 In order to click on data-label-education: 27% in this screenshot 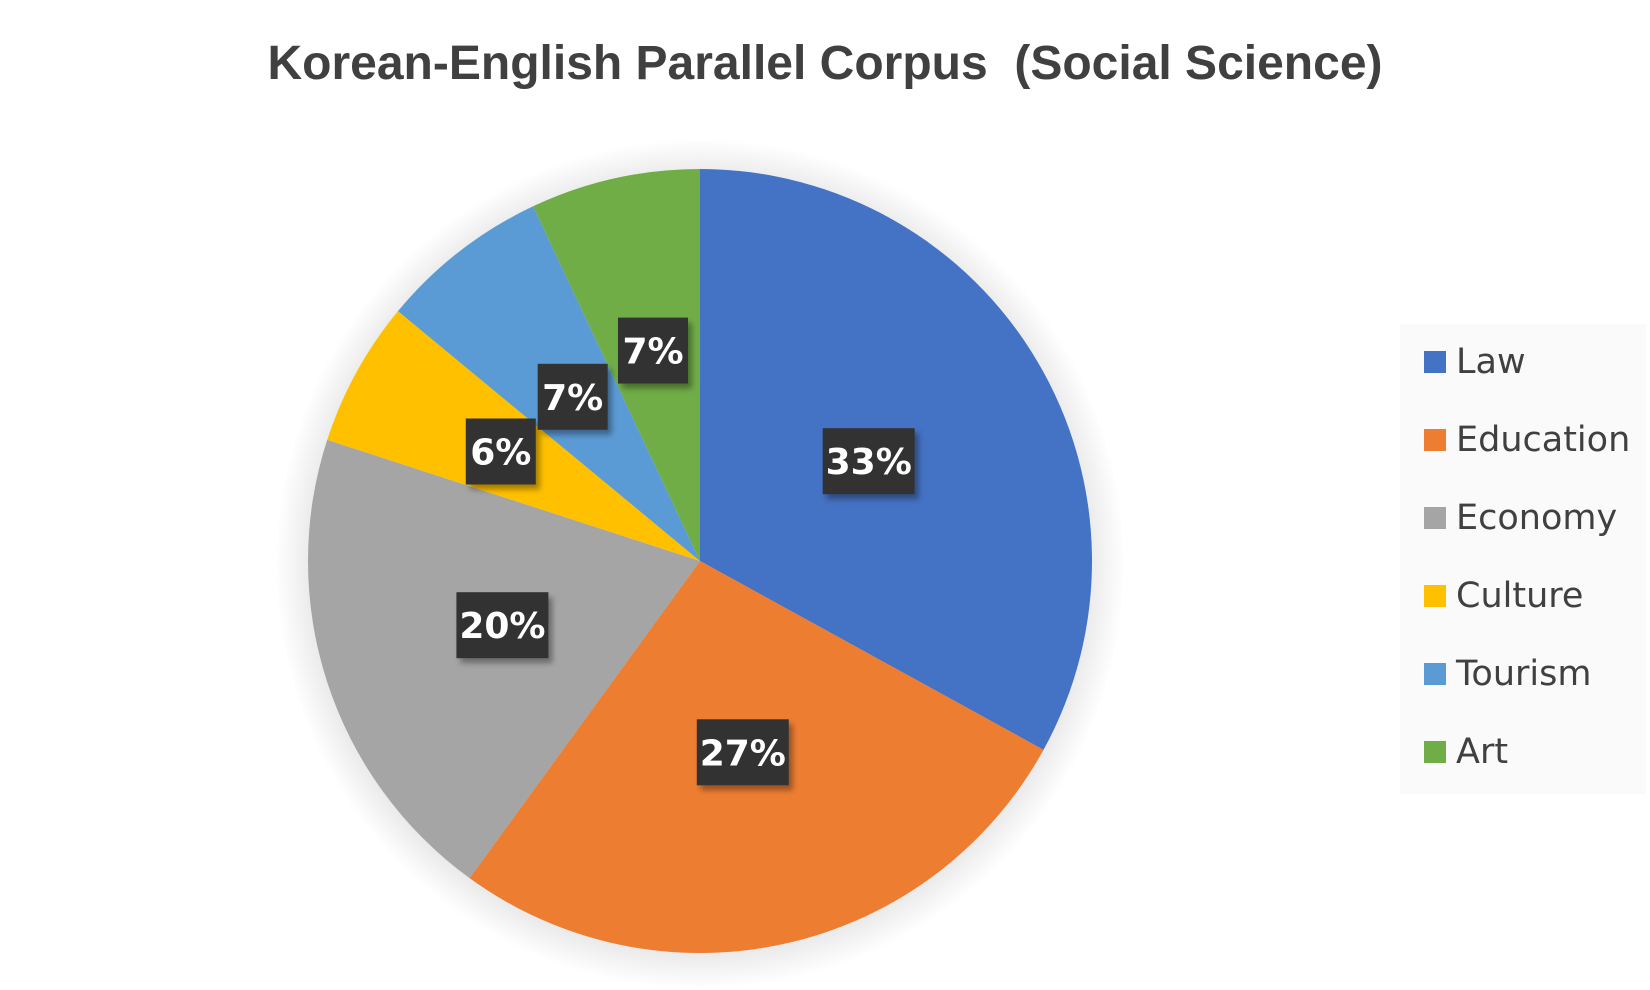, I will do `click(742, 752)`.